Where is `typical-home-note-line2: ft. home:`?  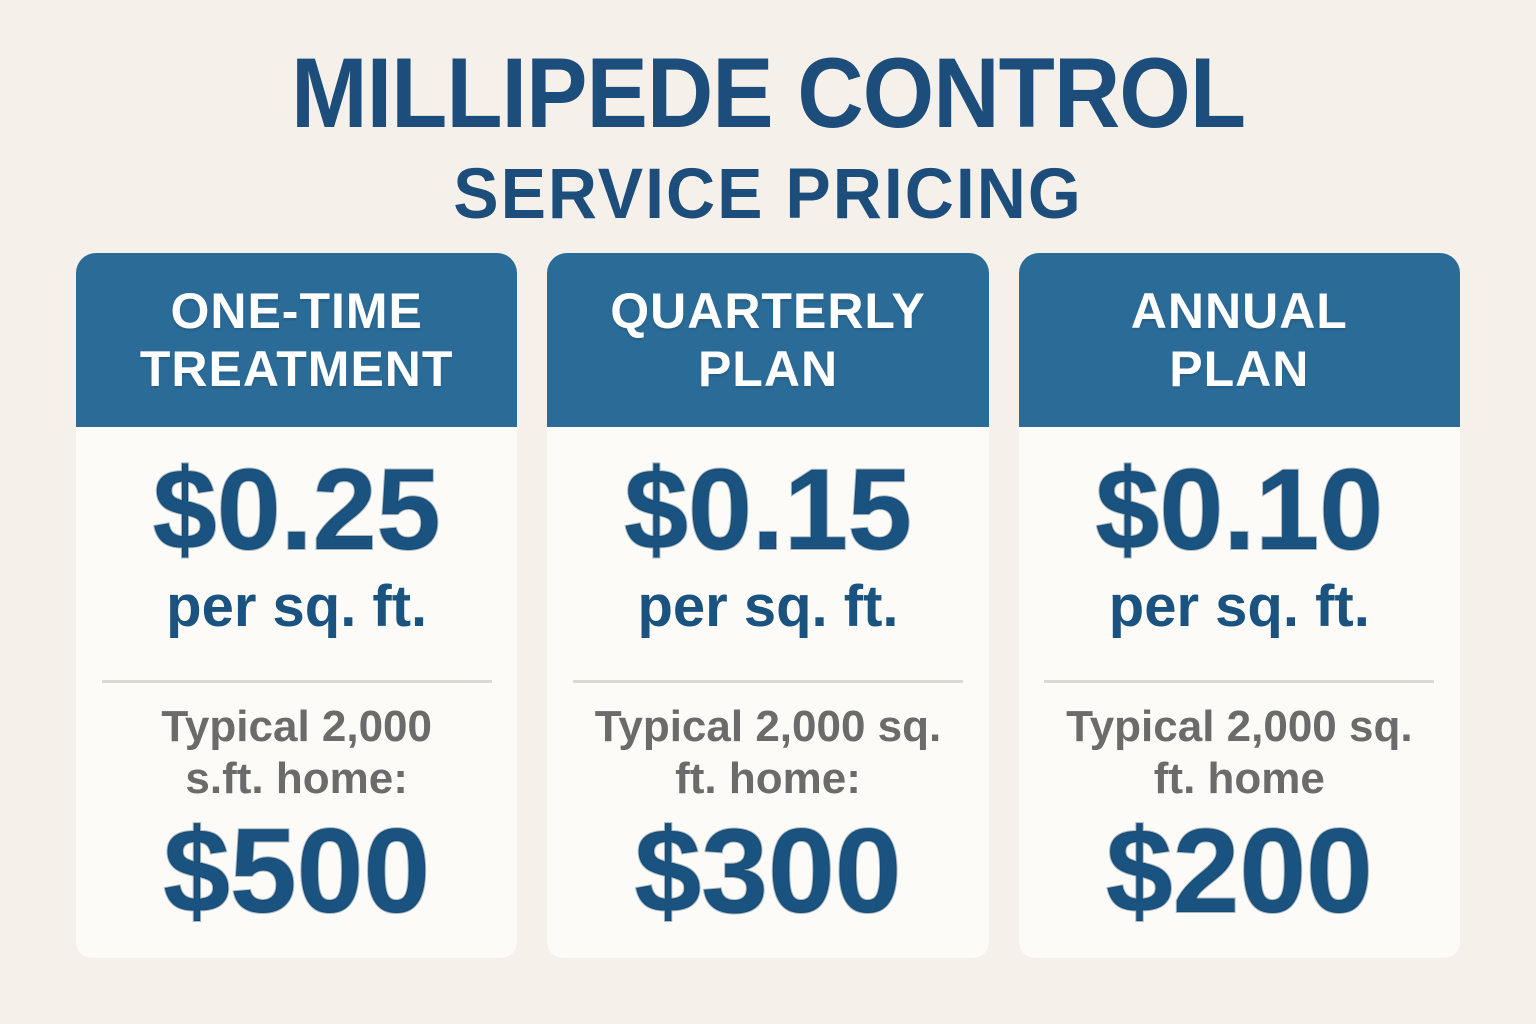
typical-home-note-line2: ft. home: is located at coordinates (768, 778).